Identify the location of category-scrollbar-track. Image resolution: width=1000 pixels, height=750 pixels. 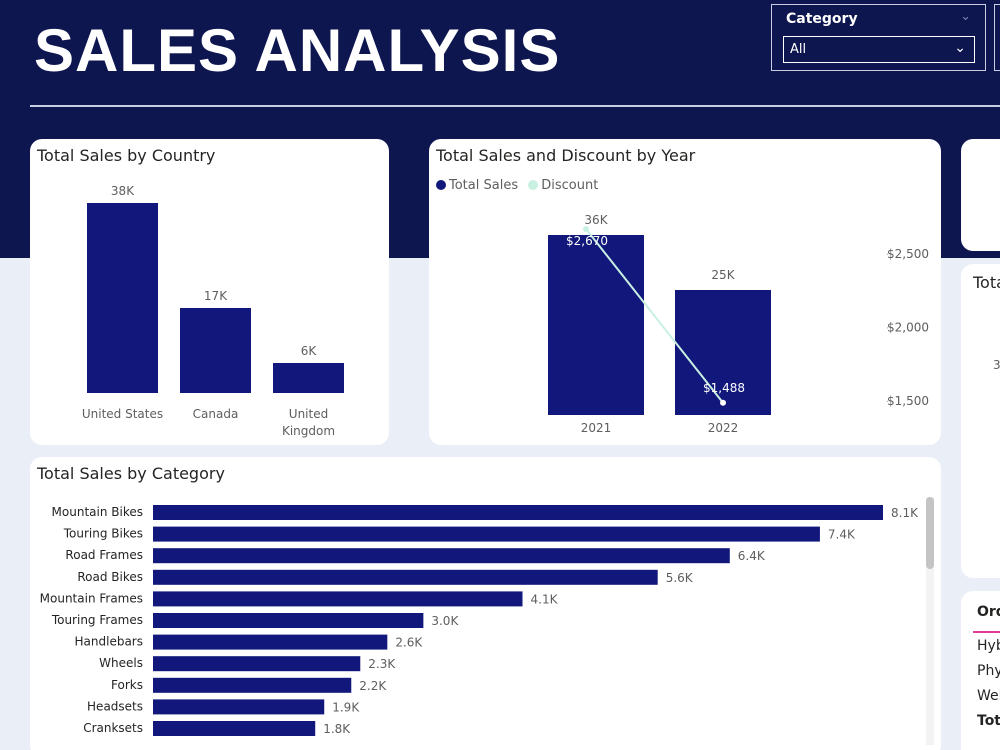
(930, 621).